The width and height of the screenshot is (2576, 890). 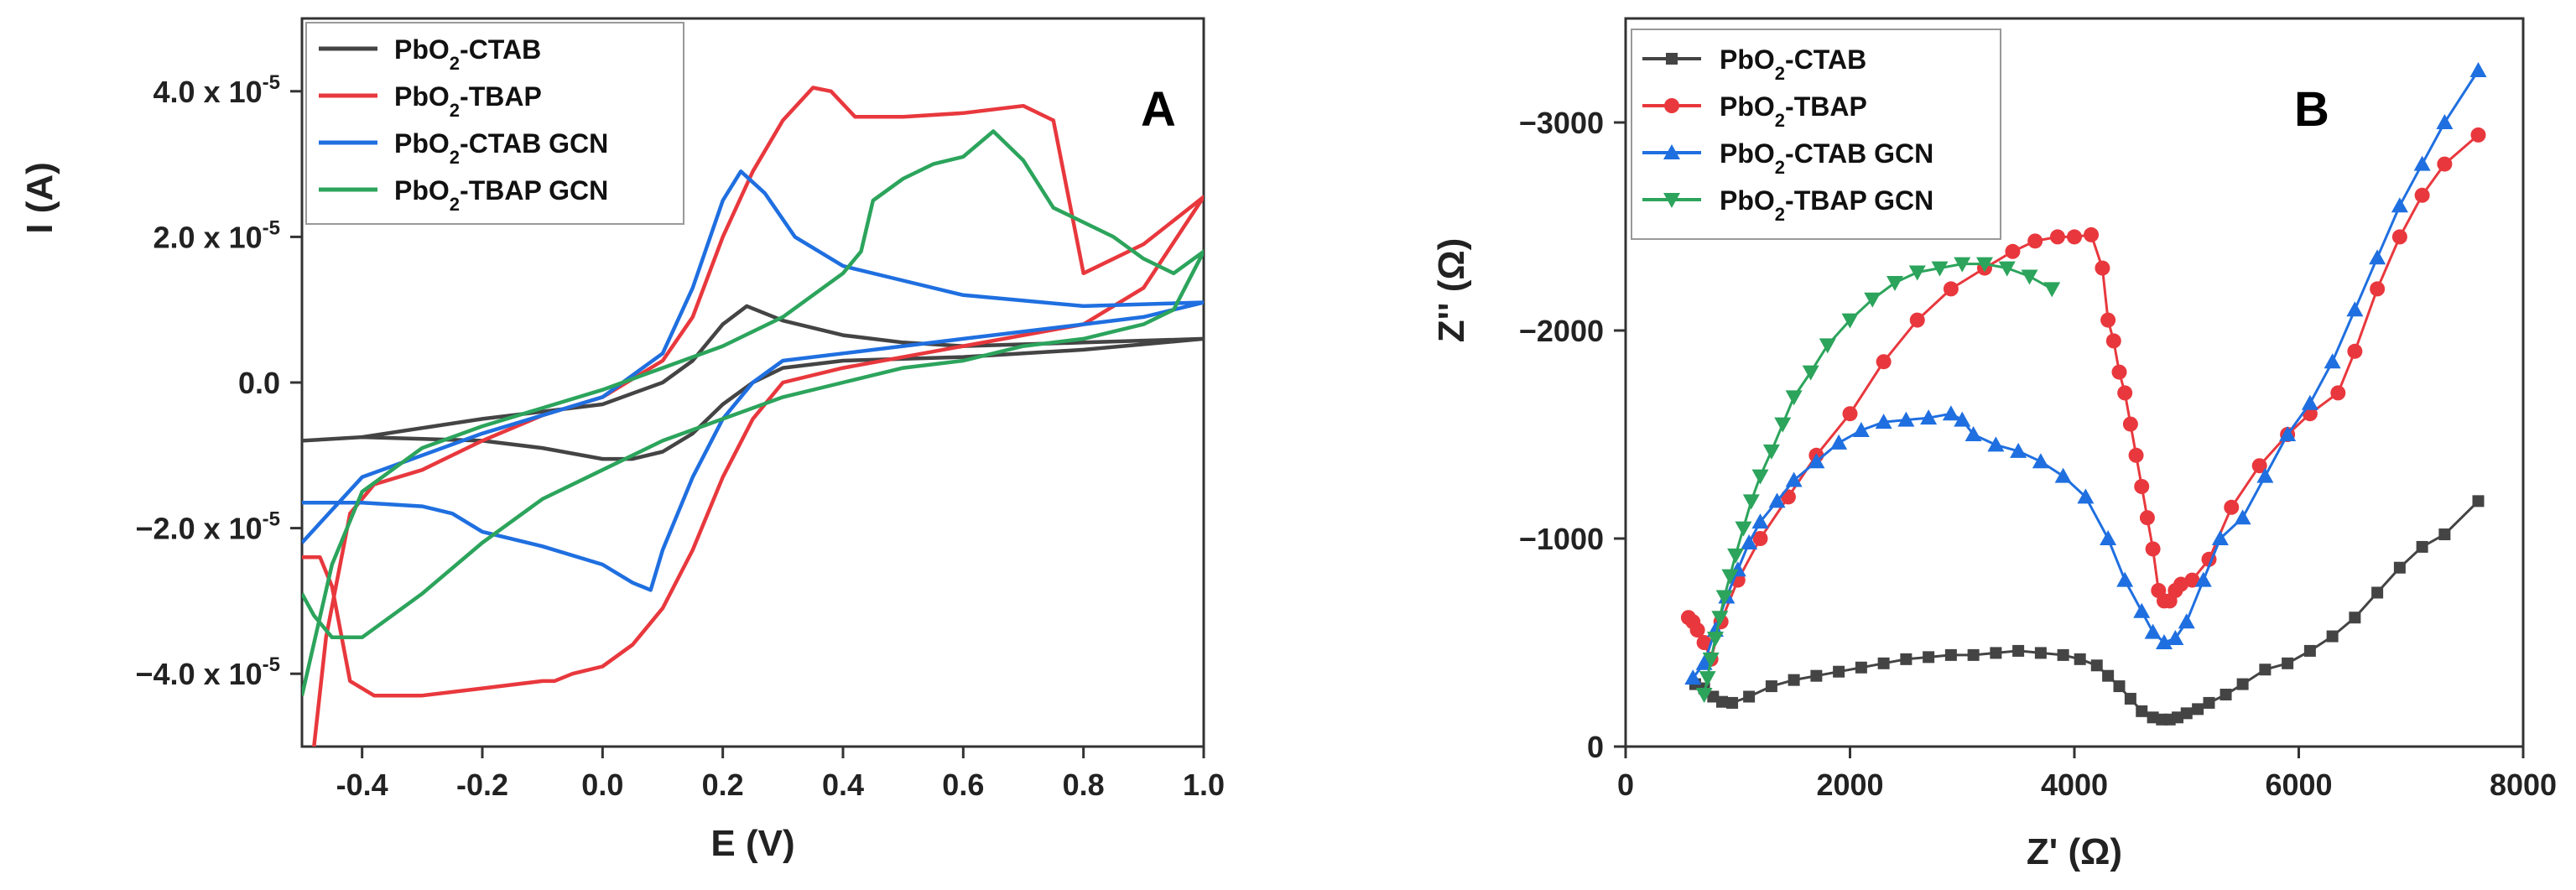 What do you see at coordinates (723, 785) in the screenshot?
I see `panel-a-x-tick-label-3: 0.2` at bounding box center [723, 785].